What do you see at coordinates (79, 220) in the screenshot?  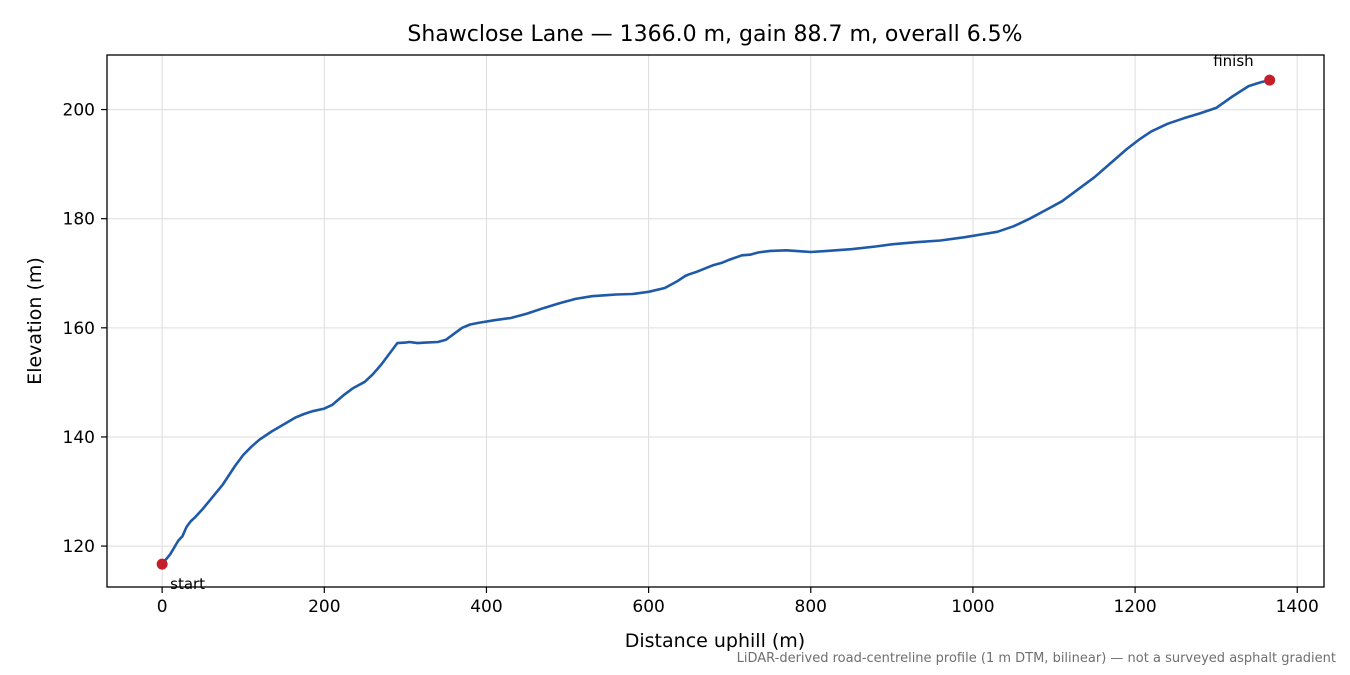 I see `y-tick-label: 180` at bounding box center [79, 220].